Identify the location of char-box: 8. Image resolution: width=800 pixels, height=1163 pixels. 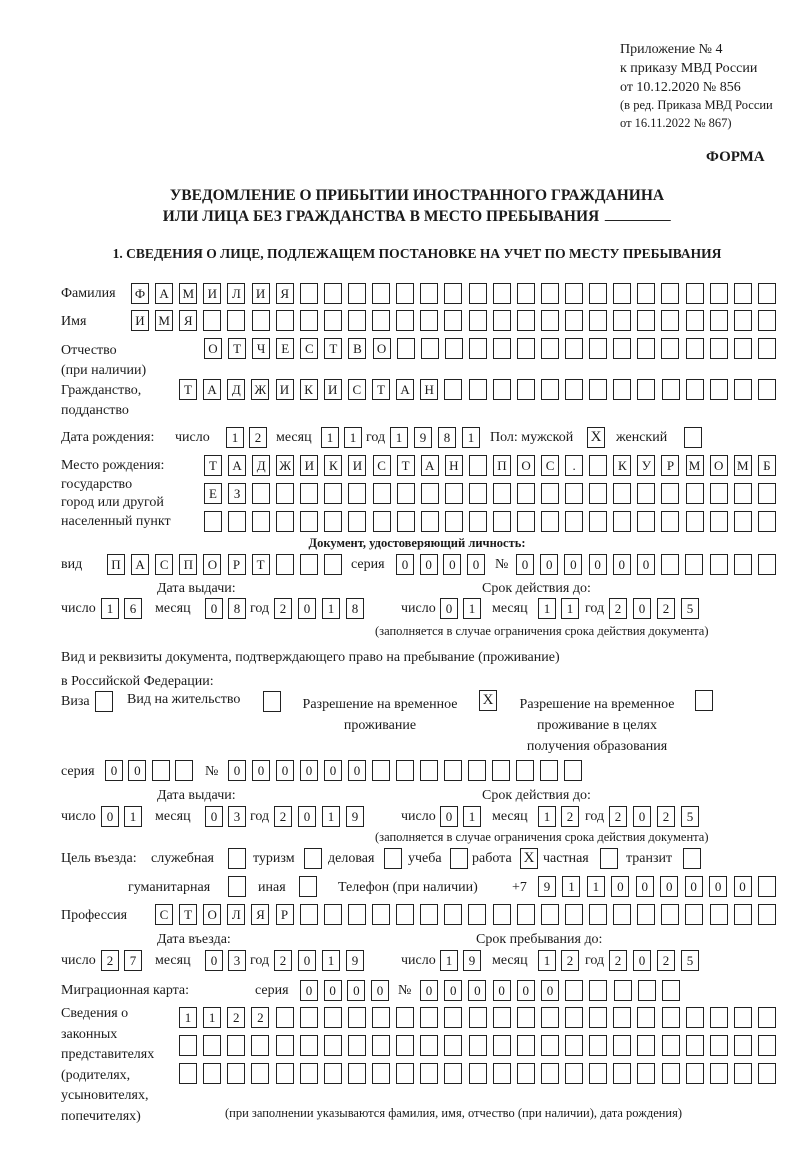
(237, 608).